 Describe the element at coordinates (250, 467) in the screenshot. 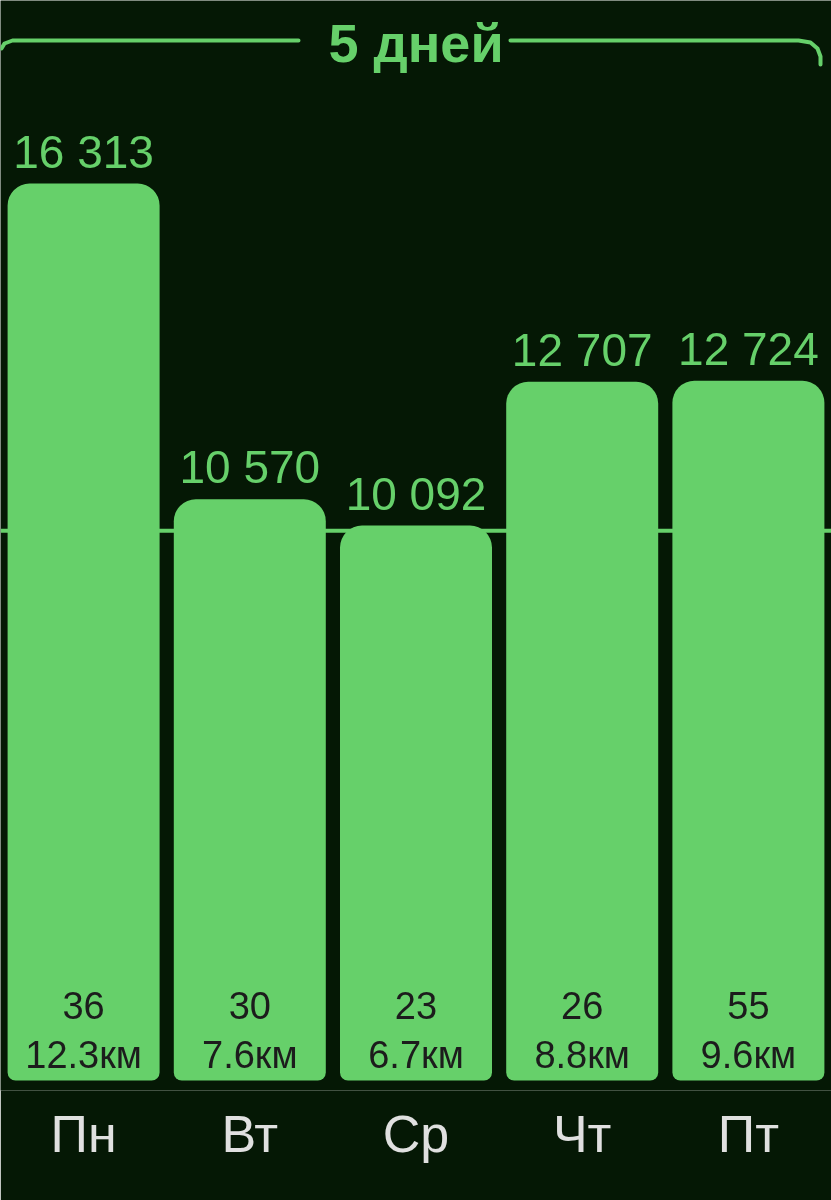

I see `data-label: 10 570` at that location.